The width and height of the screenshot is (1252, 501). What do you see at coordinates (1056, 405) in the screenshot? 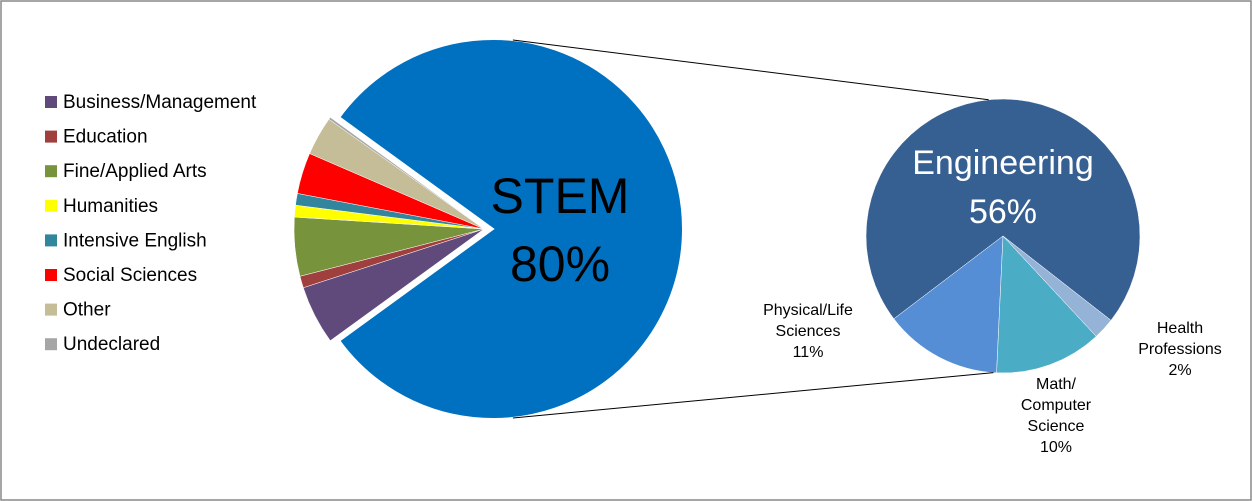
I see `data-label-name: Math/ Computer Science` at bounding box center [1056, 405].